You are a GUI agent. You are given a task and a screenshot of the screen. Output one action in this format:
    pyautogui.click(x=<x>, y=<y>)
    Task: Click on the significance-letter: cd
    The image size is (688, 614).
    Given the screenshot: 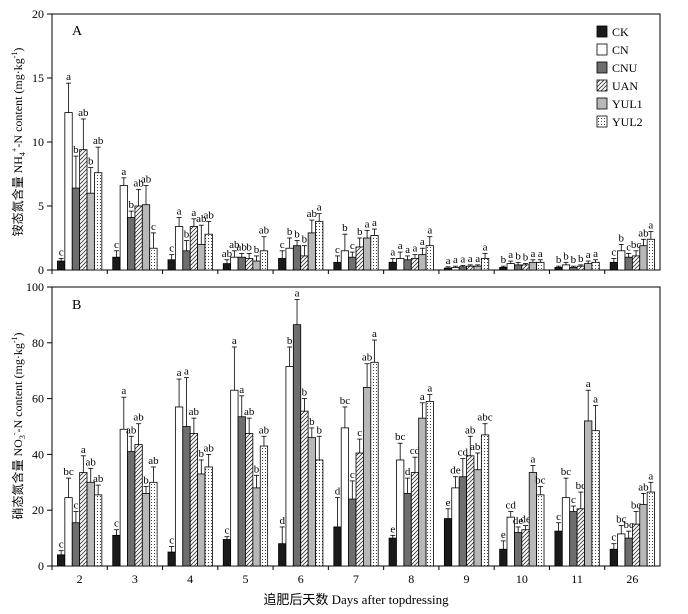 What is the action you would take?
    pyautogui.click(x=511, y=506)
    